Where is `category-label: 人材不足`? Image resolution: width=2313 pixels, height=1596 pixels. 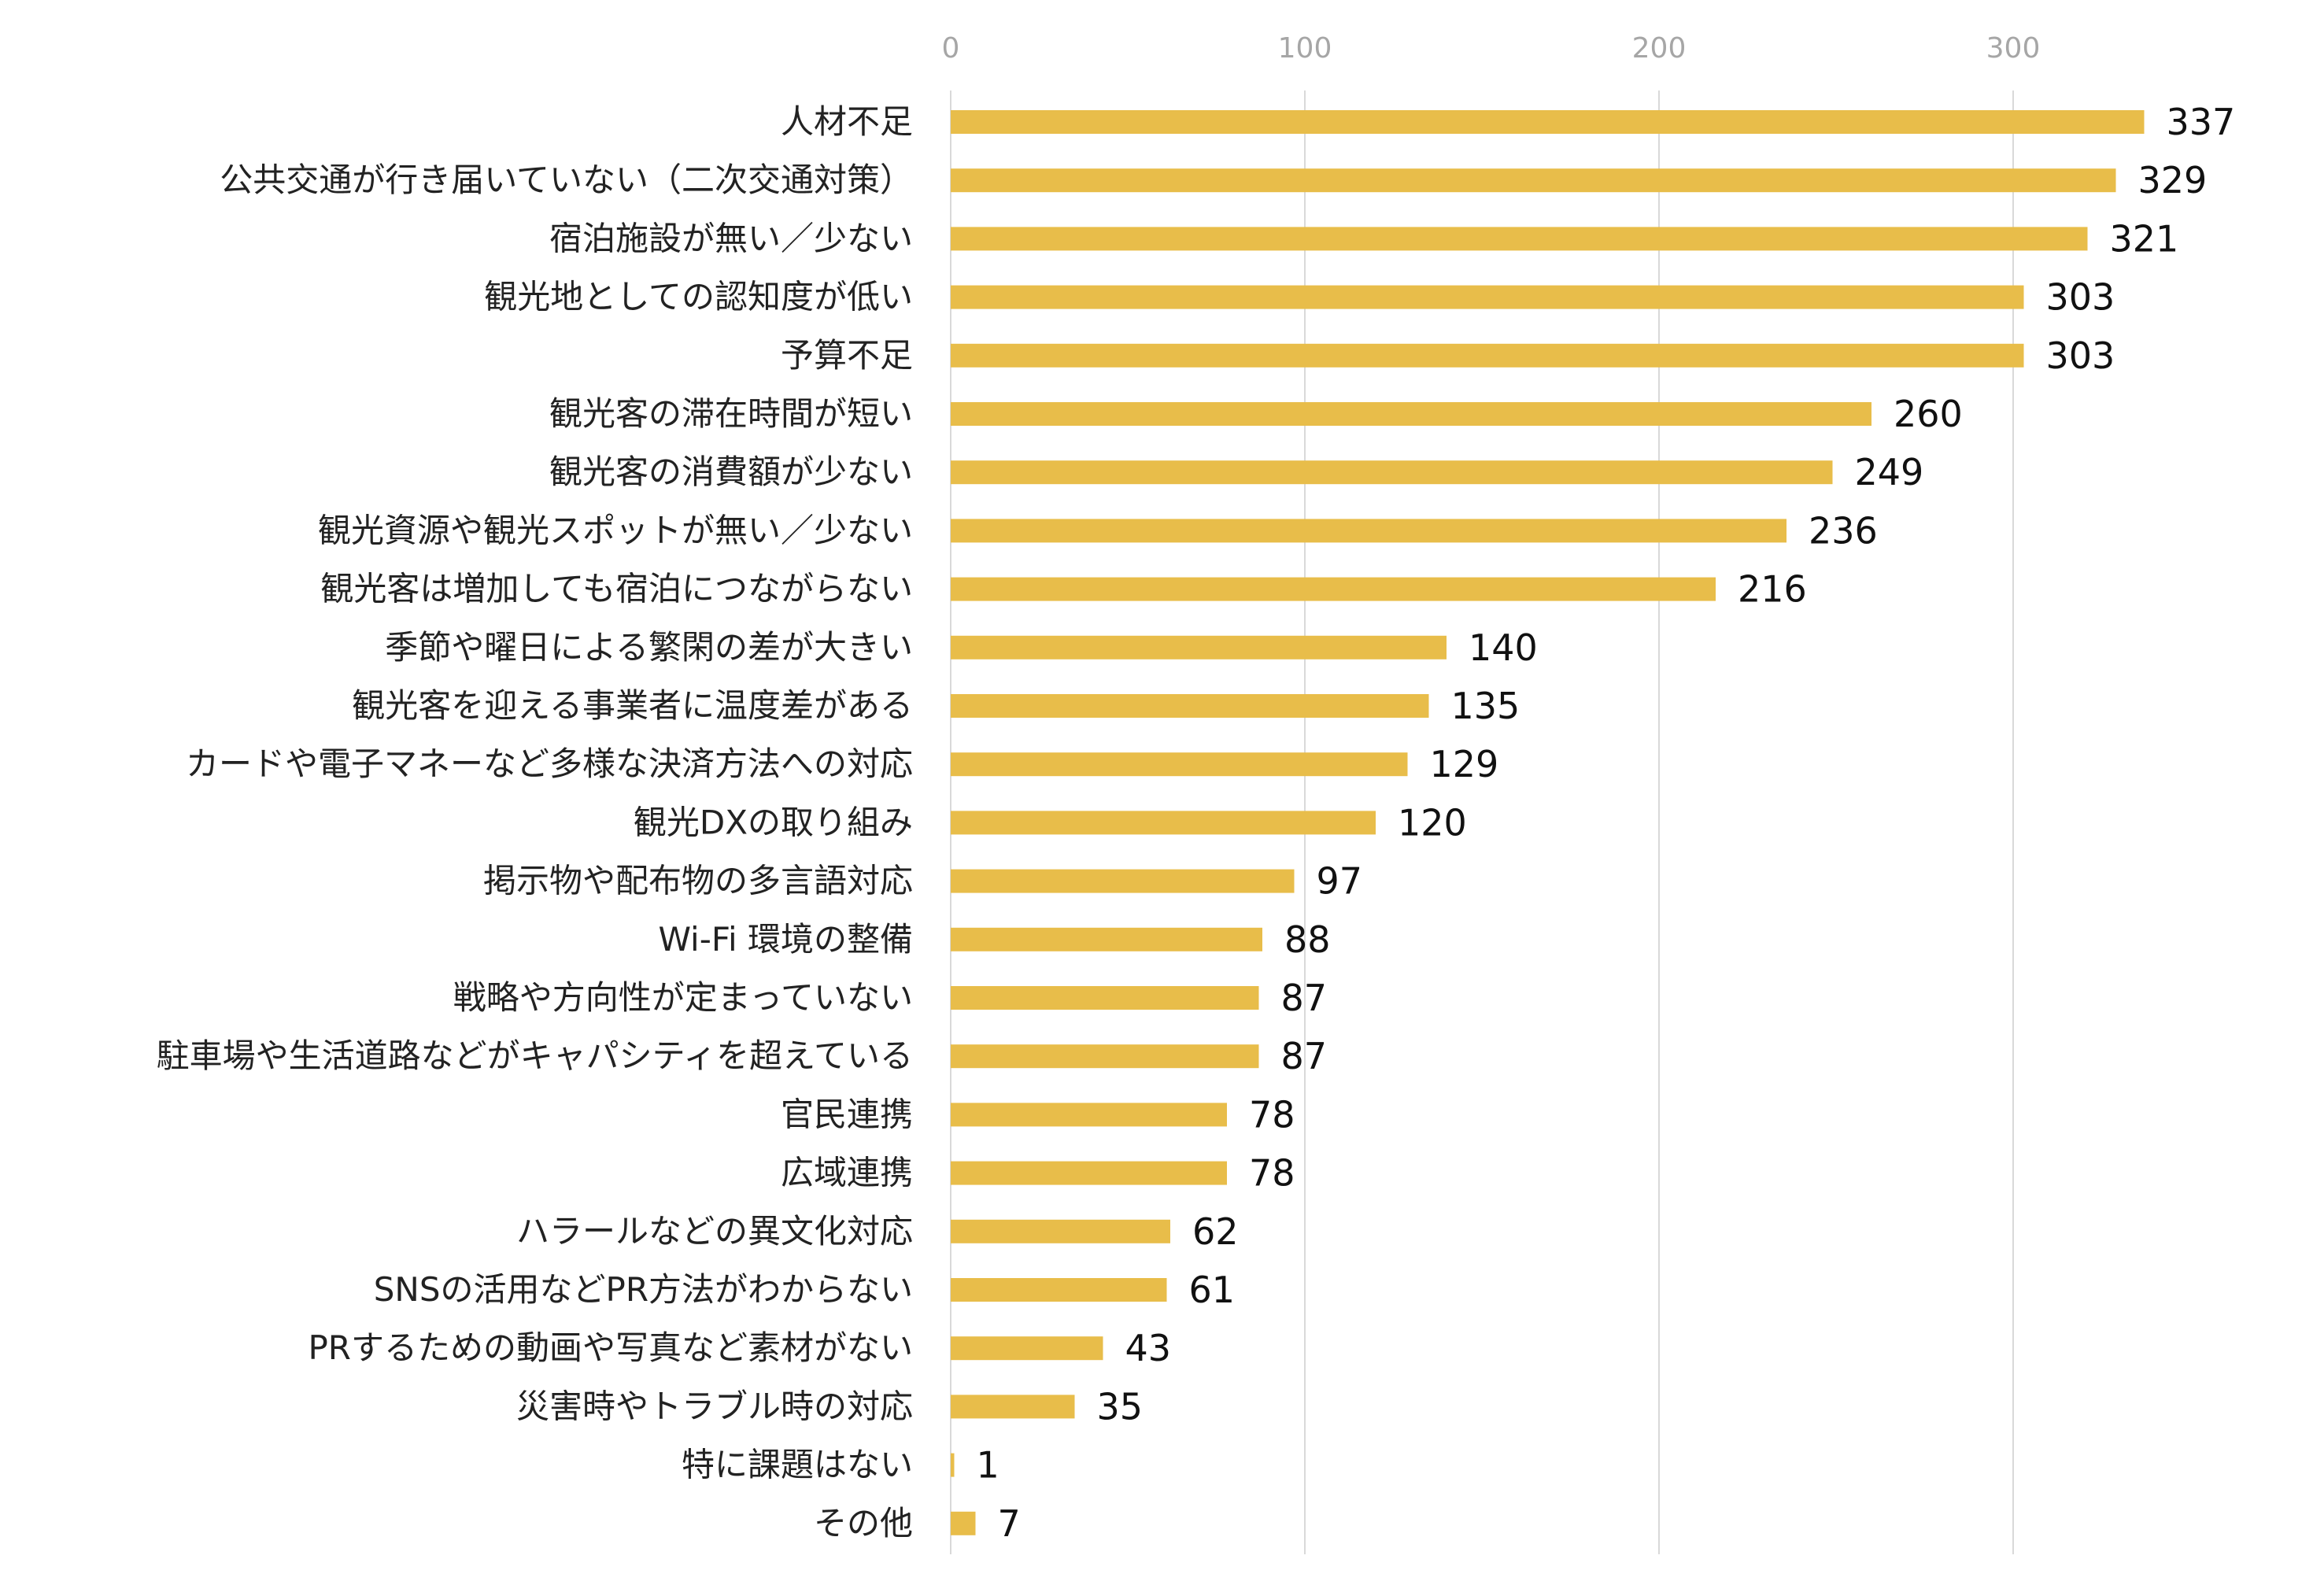
category-label: 人材不足 is located at coordinates (847, 121).